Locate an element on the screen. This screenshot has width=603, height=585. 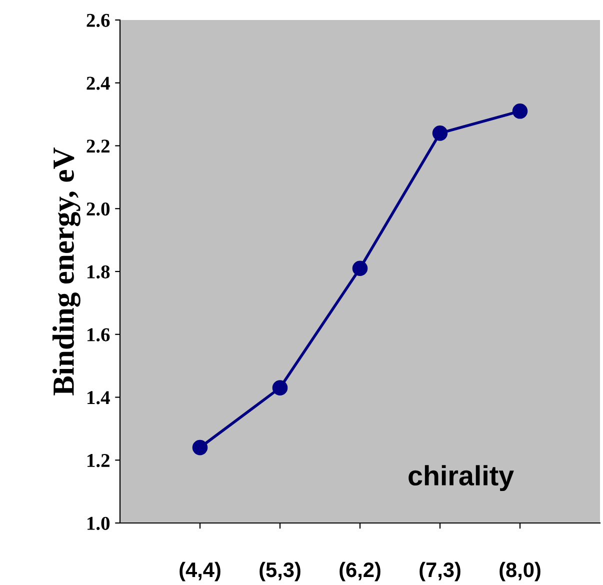
y-tick-label: 2.4 is located at coordinates (98, 83).